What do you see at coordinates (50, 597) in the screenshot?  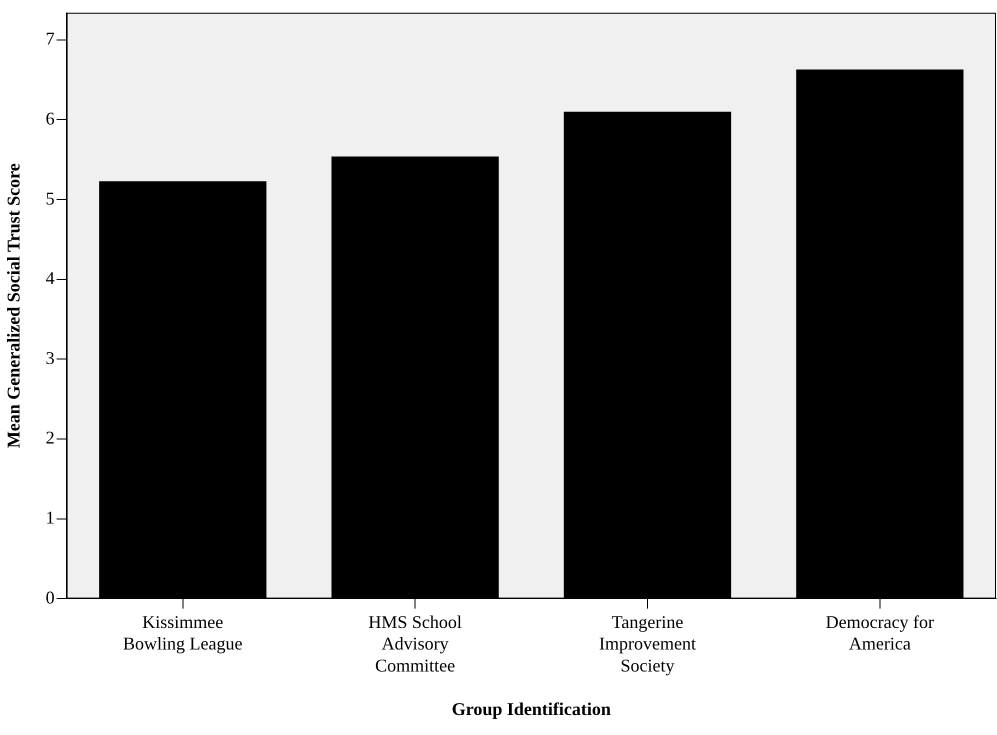 I see `y-tick-label: 0` at bounding box center [50, 597].